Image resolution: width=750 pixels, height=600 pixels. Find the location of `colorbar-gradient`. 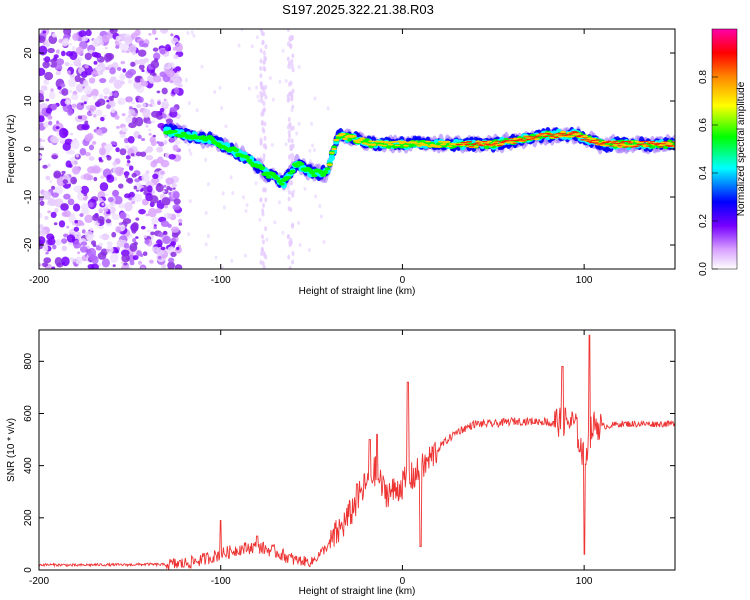

colorbar-gradient is located at coordinates (724, 149).